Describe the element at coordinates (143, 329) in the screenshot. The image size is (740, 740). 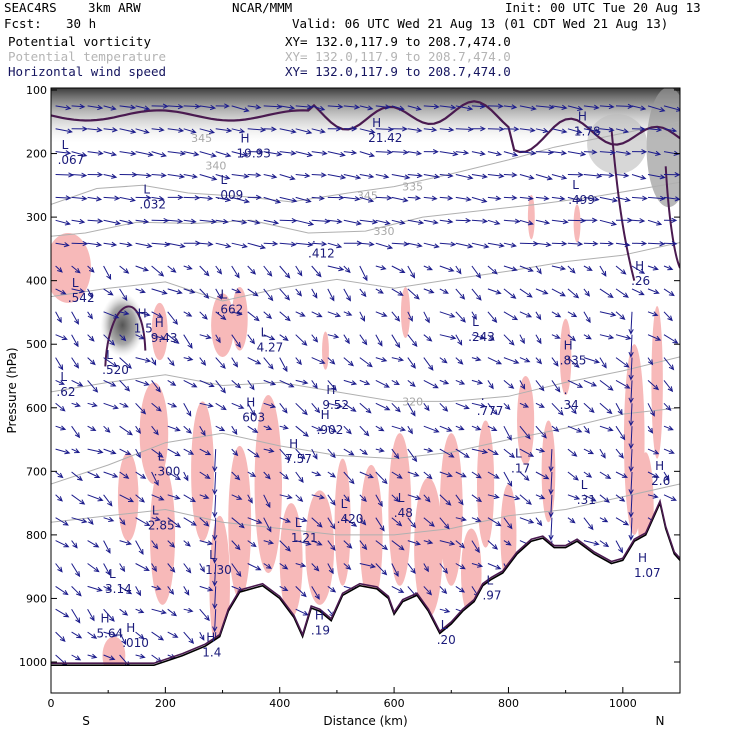
I see `extremum-value: 1.5` at that location.